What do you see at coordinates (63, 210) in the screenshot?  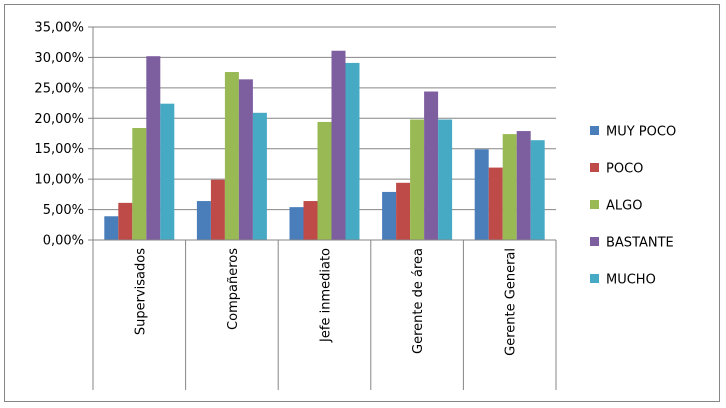 I see `y-tick-label: 5,00%` at bounding box center [63, 210].